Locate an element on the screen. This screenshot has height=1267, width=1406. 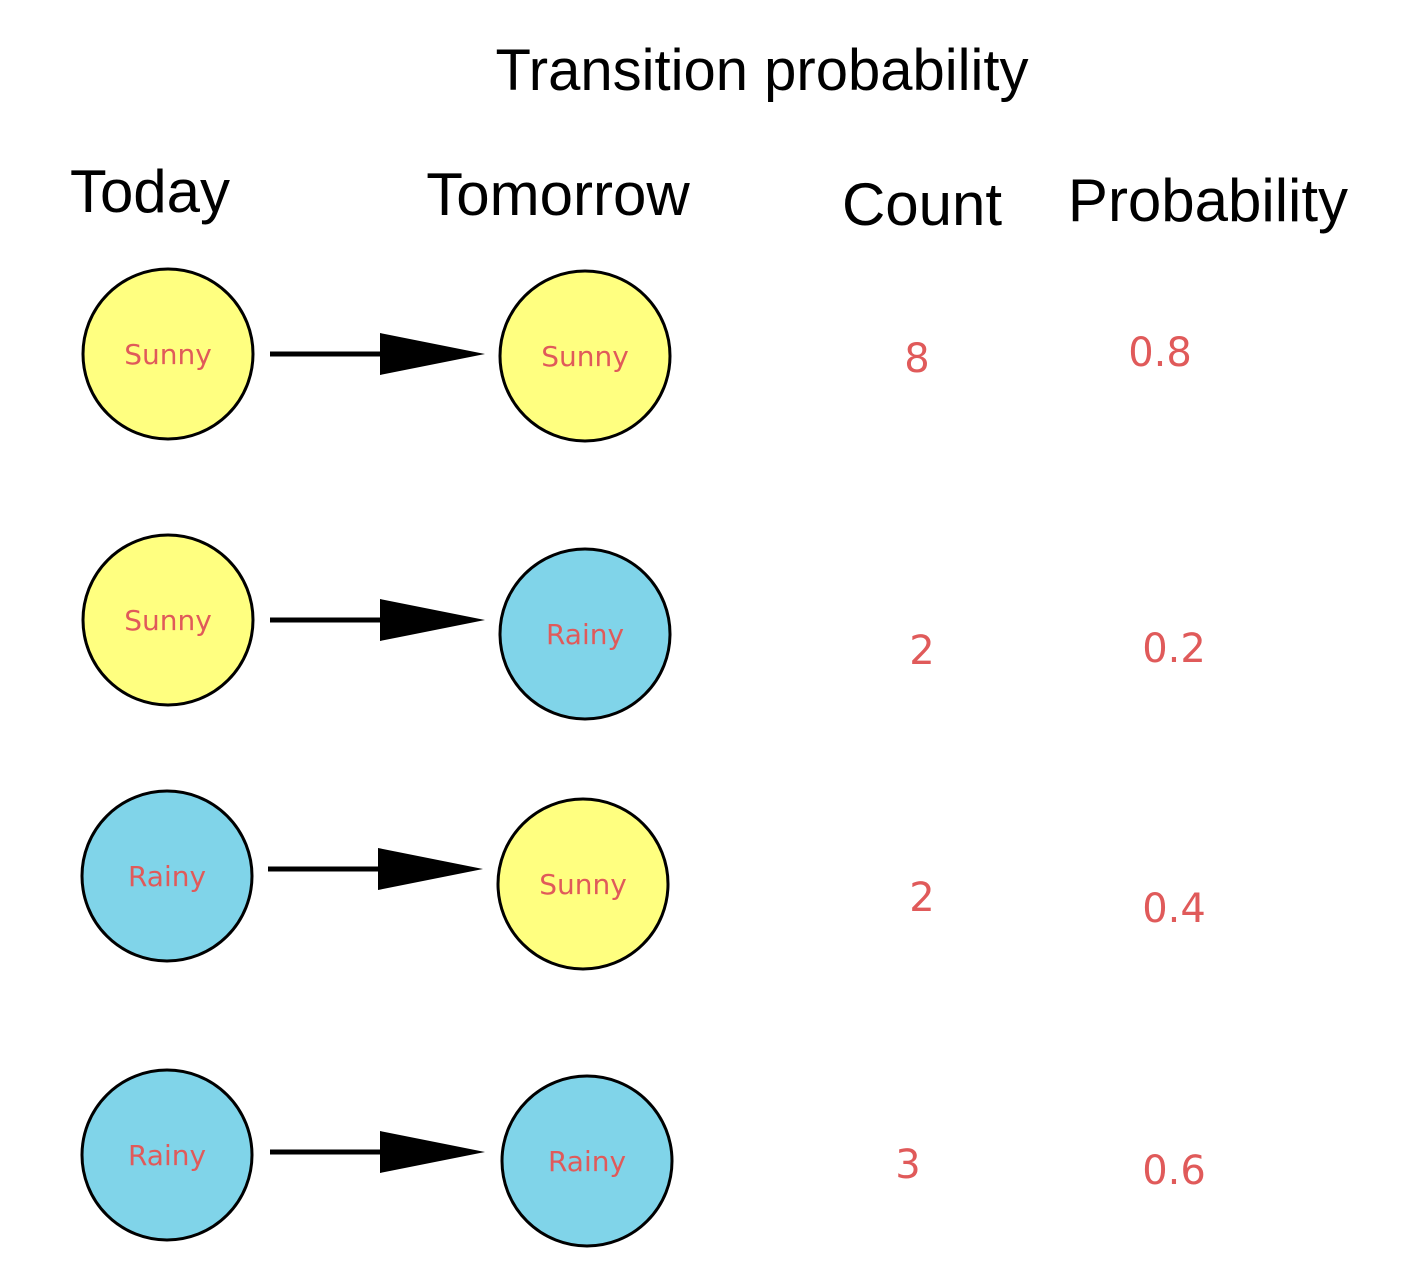
transition-row: Rainy Sunny 2 0.4 is located at coordinates (643, 880).